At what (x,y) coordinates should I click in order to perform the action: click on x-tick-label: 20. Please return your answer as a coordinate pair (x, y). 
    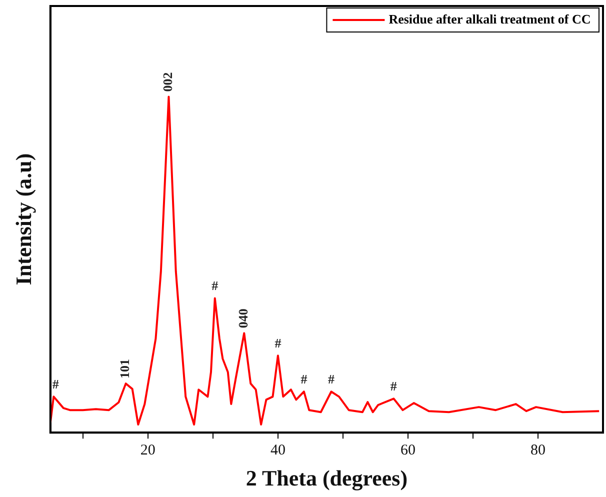
    Looking at the image, I should click on (148, 450).